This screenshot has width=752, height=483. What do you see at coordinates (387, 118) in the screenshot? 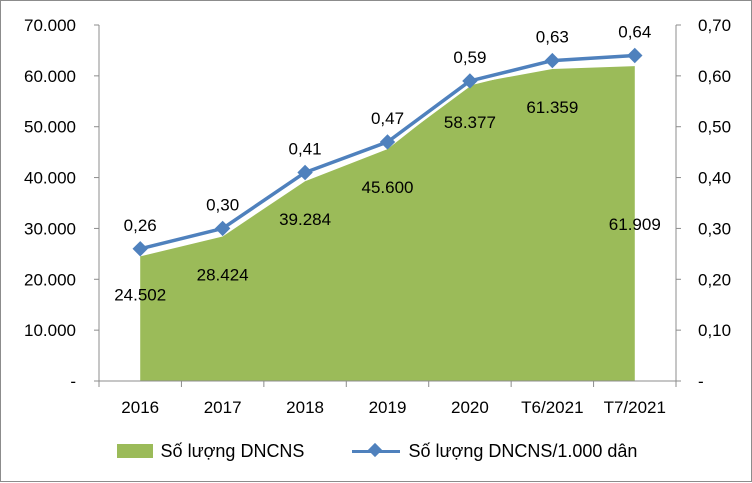
I see `line-data-label: 0,47` at bounding box center [387, 118].